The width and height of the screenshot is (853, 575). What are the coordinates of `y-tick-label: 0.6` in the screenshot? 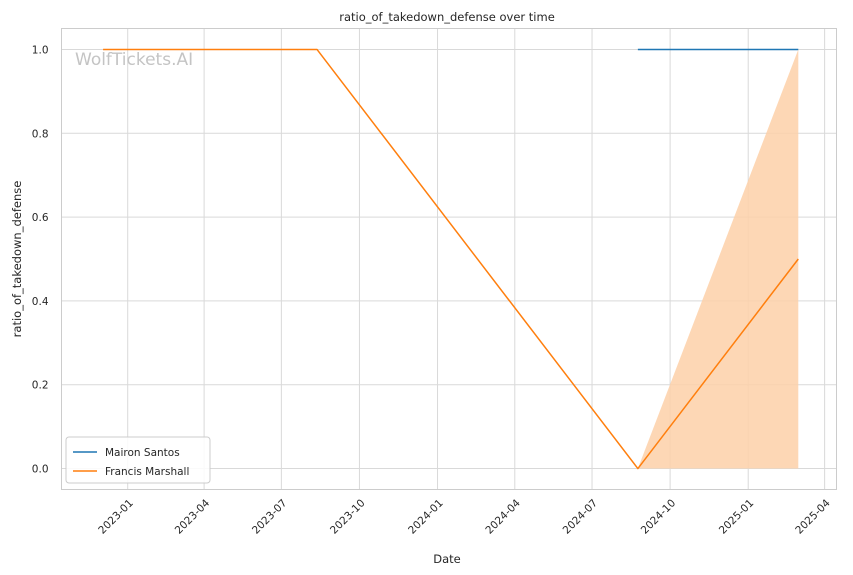 It's located at (40, 218).